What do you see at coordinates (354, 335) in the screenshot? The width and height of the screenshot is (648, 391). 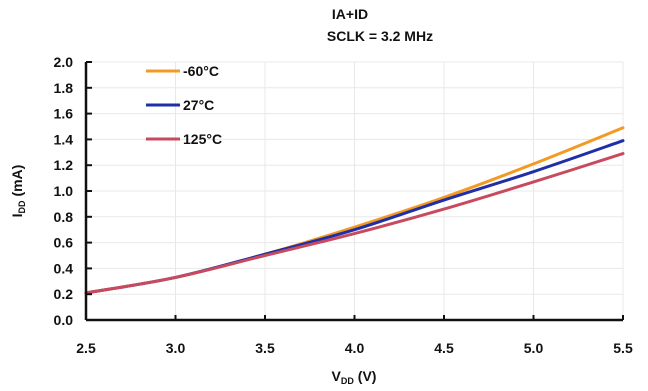 I see `x-ticks: 2.5 3.0 3.5 4.0 4.5 5.0 5.5` at bounding box center [354, 335].